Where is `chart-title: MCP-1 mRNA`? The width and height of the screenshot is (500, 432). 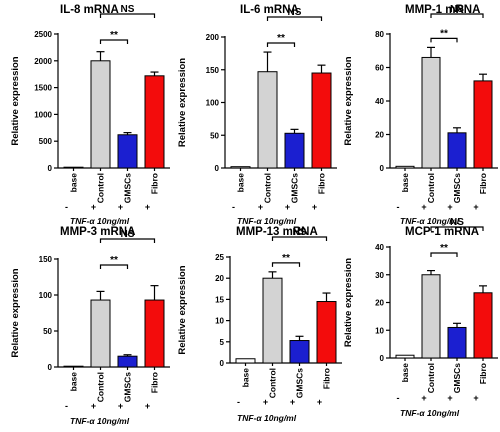
chart-title: MCP-1 mRNA is located at coordinates (442, 232).